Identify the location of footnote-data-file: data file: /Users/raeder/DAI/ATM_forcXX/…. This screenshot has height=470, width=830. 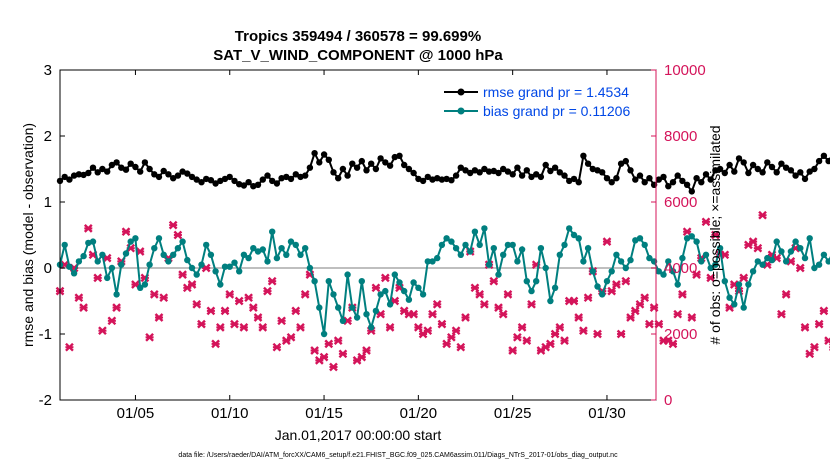
(398, 455).